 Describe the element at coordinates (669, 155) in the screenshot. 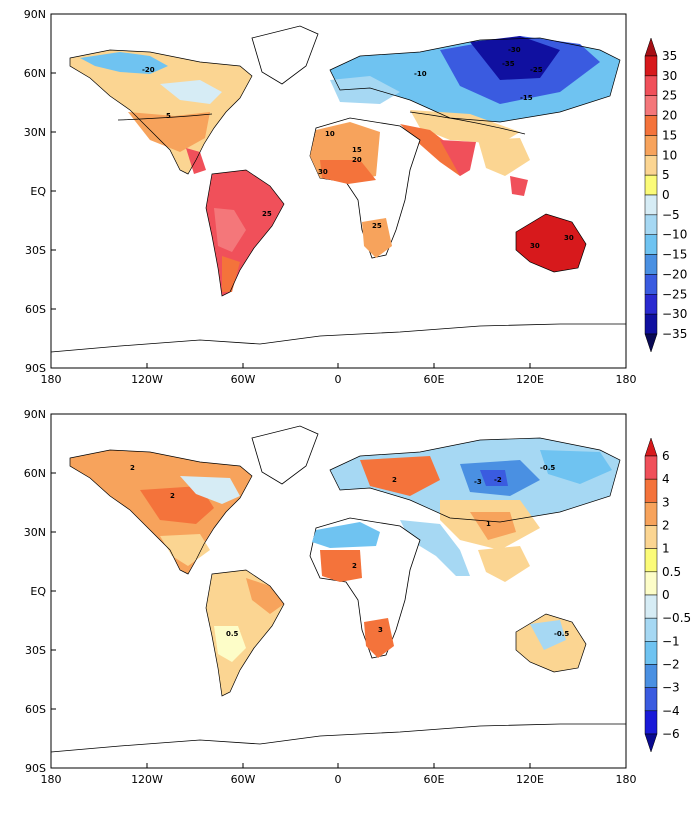

I see `colorbar-label: 10` at that location.